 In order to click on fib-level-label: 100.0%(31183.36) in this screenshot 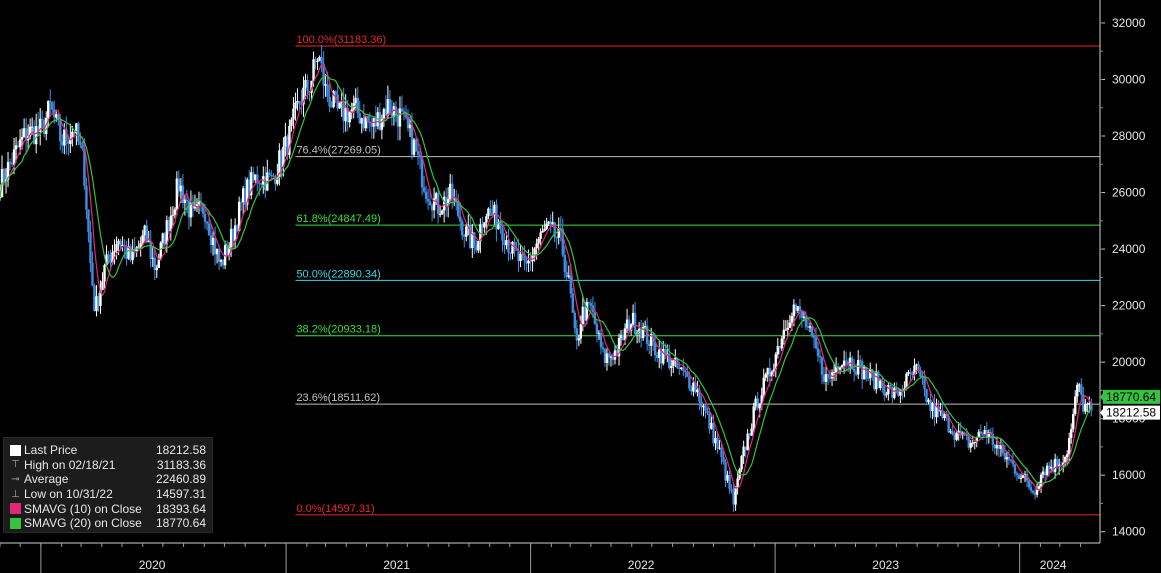, I will do `click(341, 40)`.